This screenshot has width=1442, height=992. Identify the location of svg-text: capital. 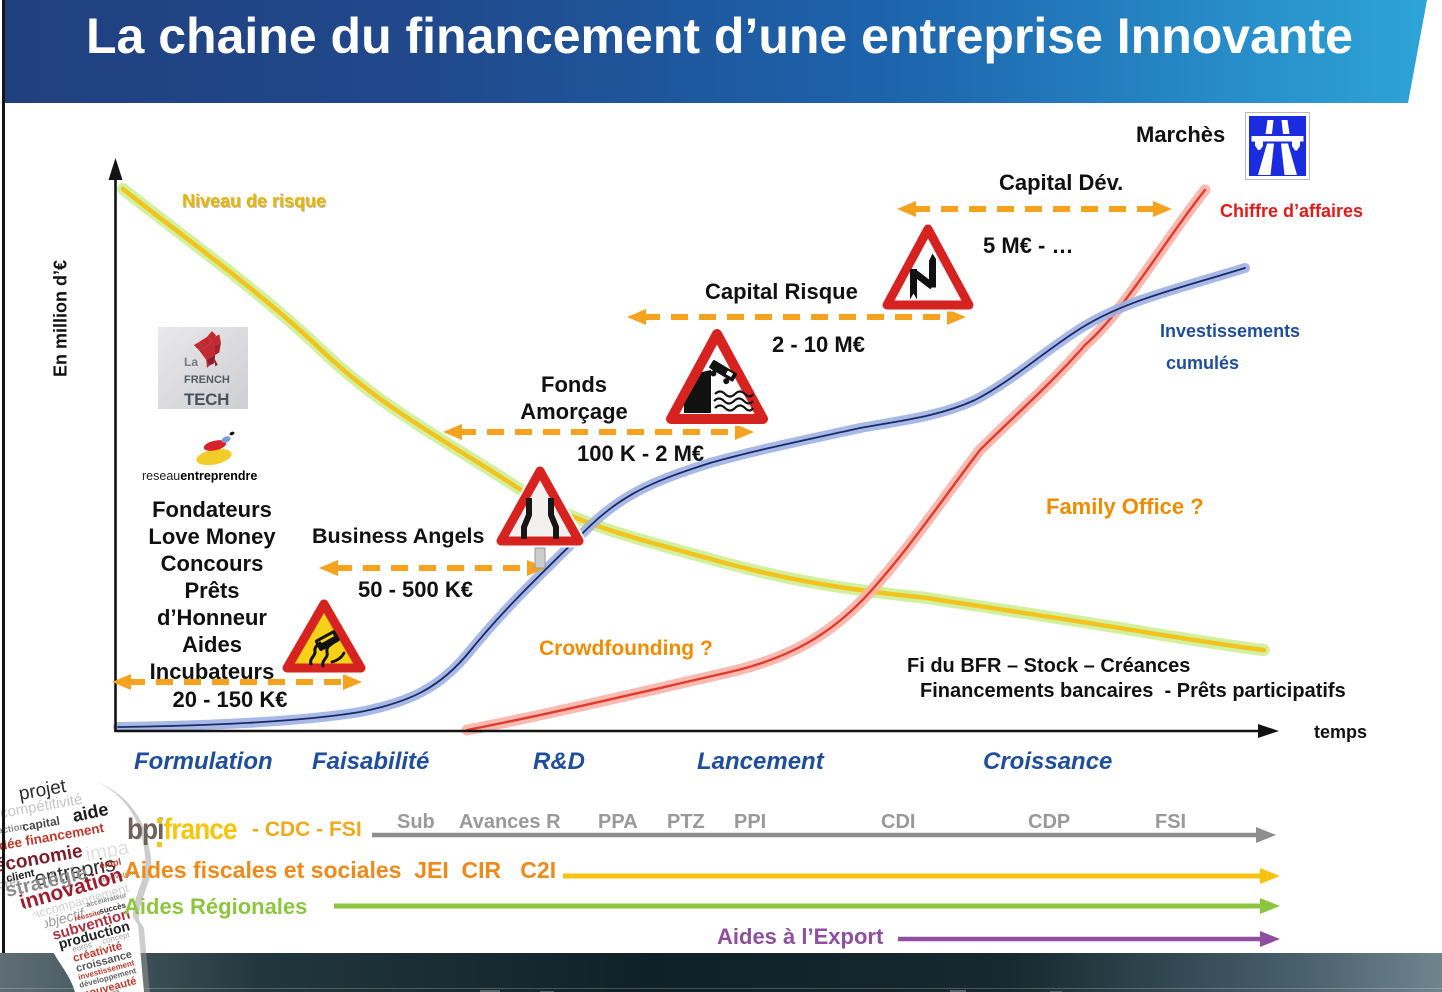
(41, 824).